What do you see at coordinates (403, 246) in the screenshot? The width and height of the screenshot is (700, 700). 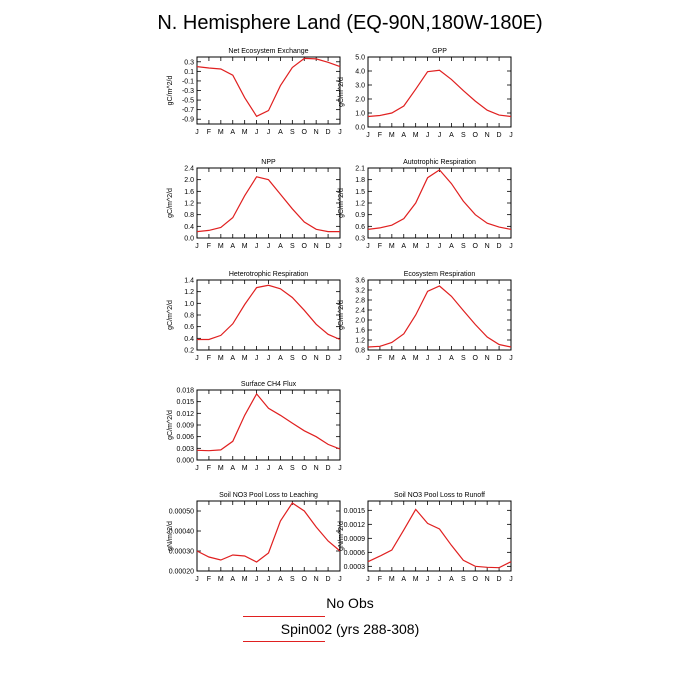 I see `chart-4-xtick-label: A` at bounding box center [403, 246].